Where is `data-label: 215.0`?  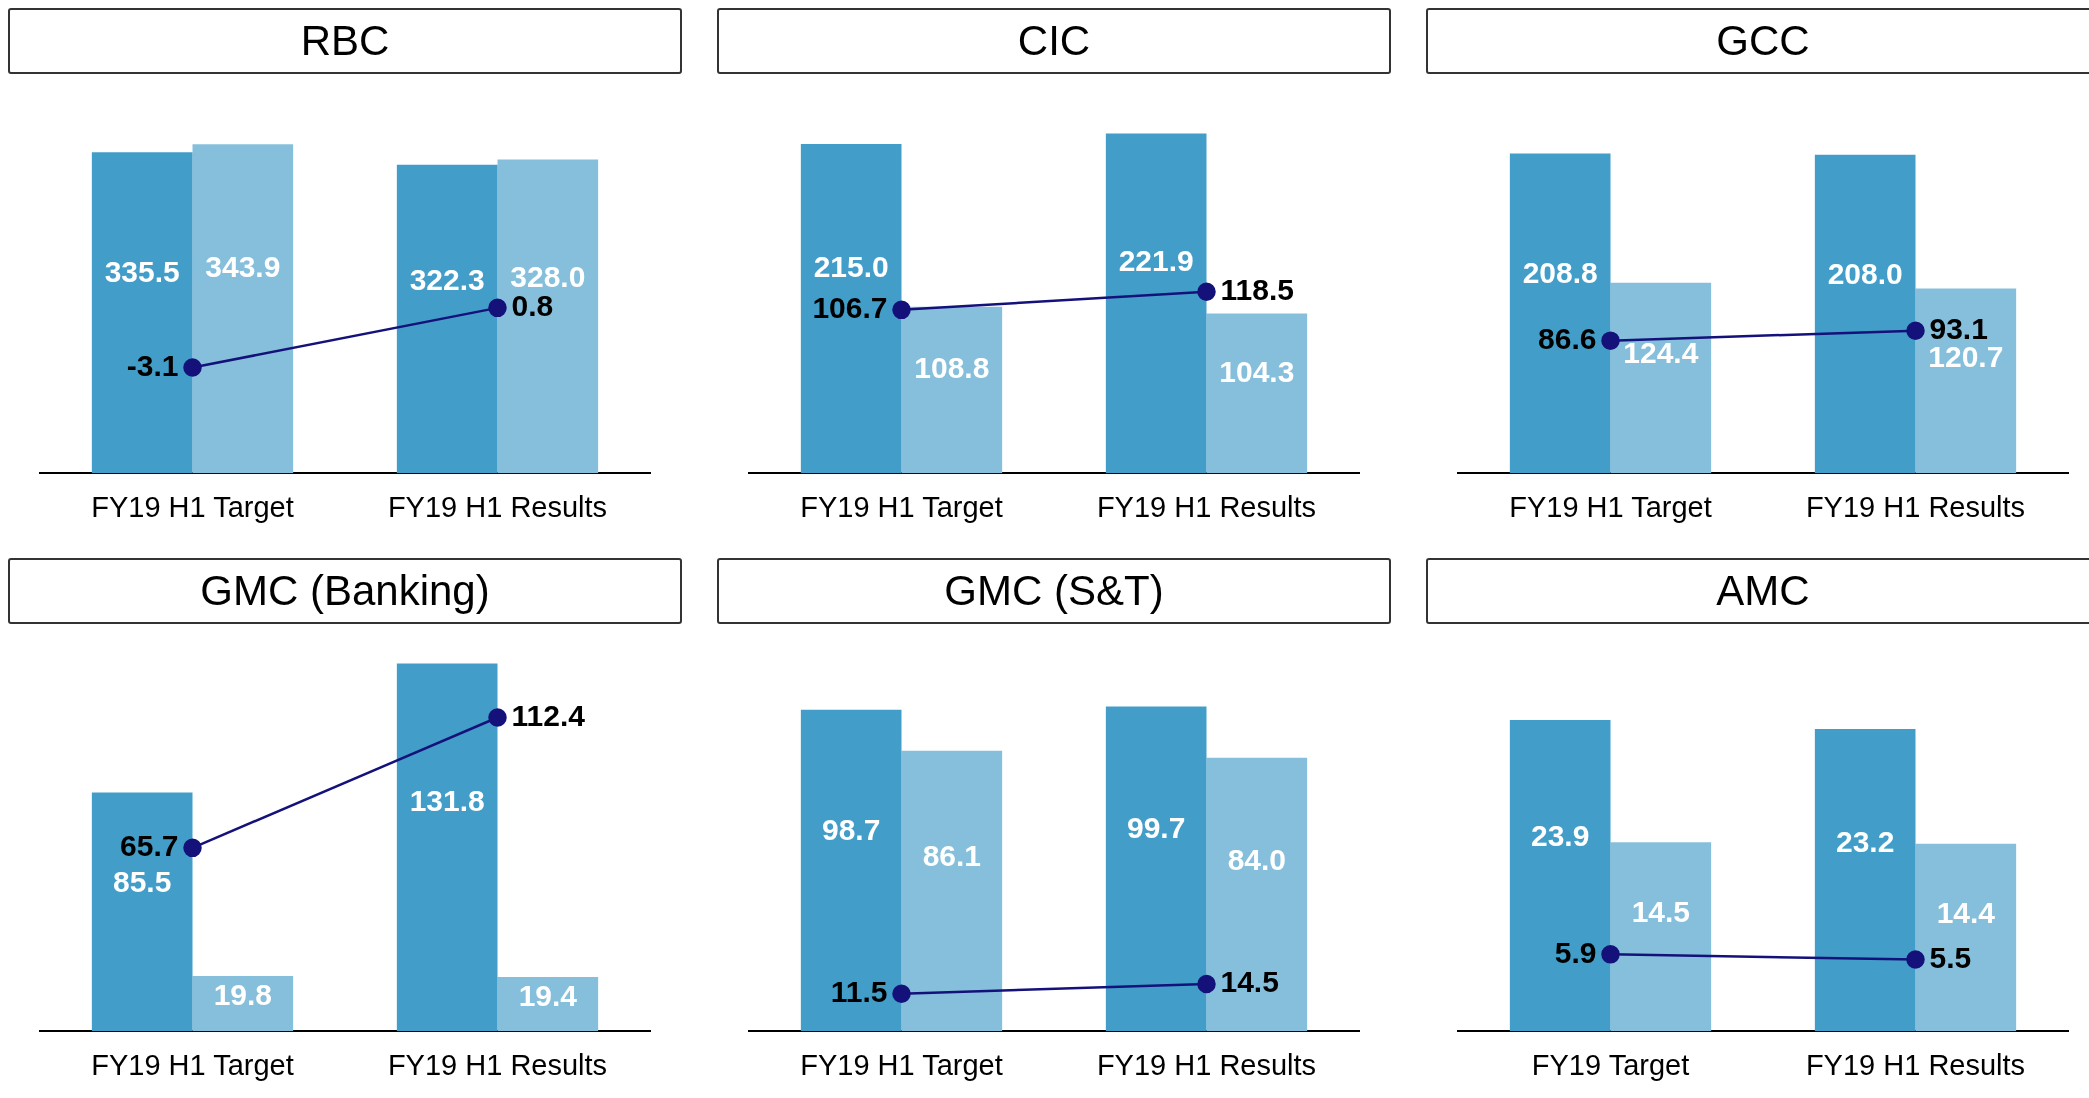
data-label: 215.0 is located at coordinates (851, 267).